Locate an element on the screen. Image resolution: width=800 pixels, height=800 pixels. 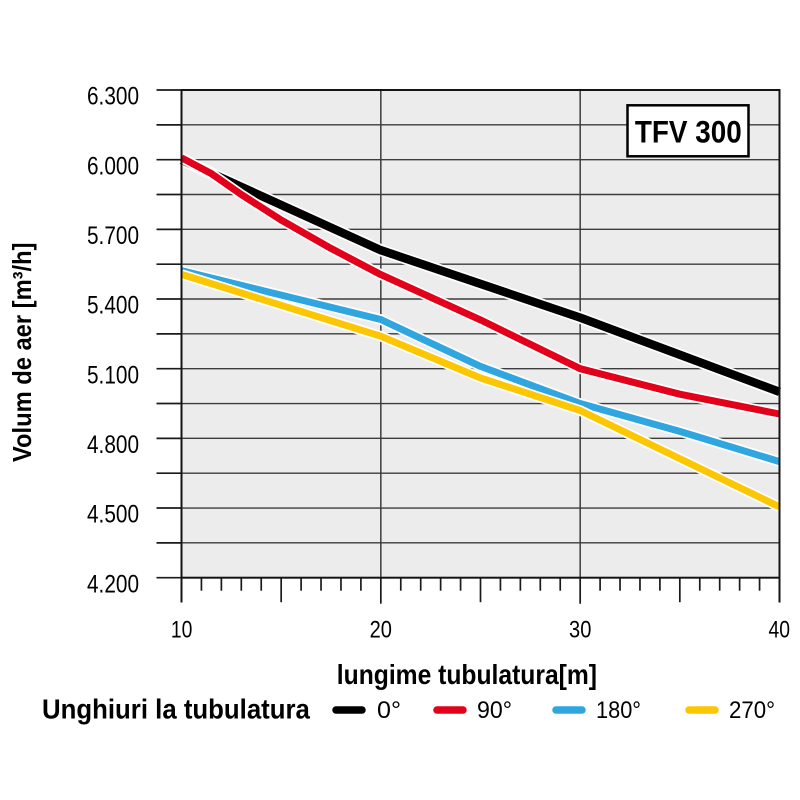
svg-text: lungime tubulatura[m] is located at coordinates (467, 674).